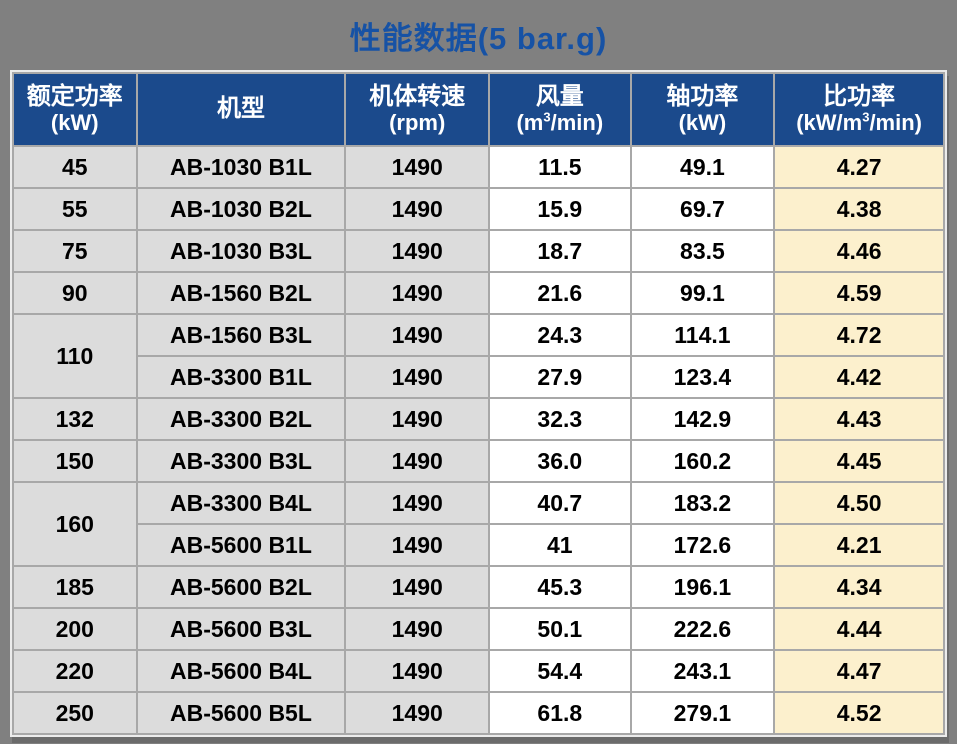  What do you see at coordinates (241, 713) in the screenshot?
I see `cell-model: AB-5600 B5L` at bounding box center [241, 713].